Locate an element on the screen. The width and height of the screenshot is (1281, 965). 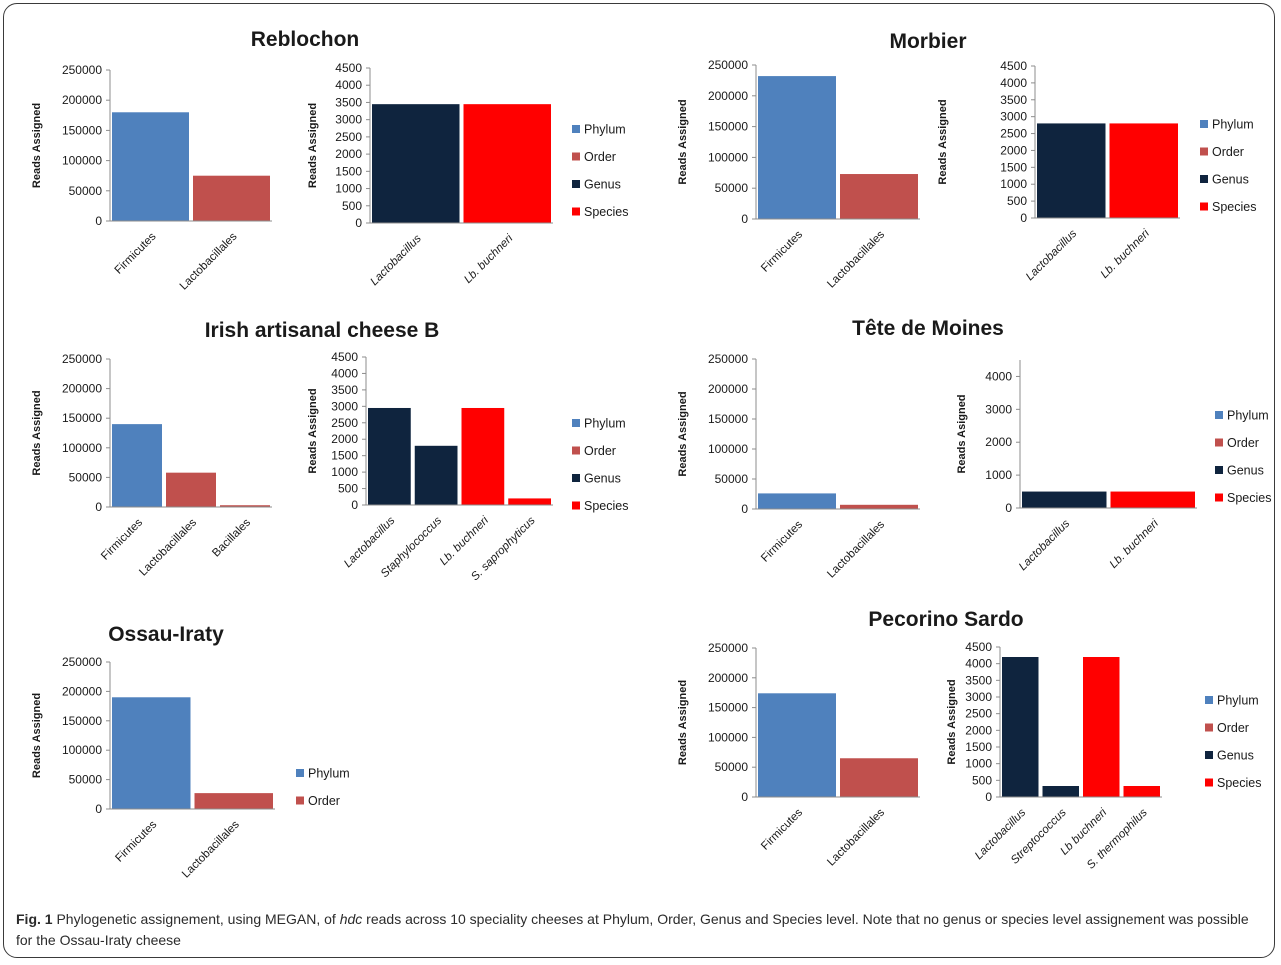
tete-de-moines-phylum-order-y-tick-label: 200000 is located at coordinates (728, 389).